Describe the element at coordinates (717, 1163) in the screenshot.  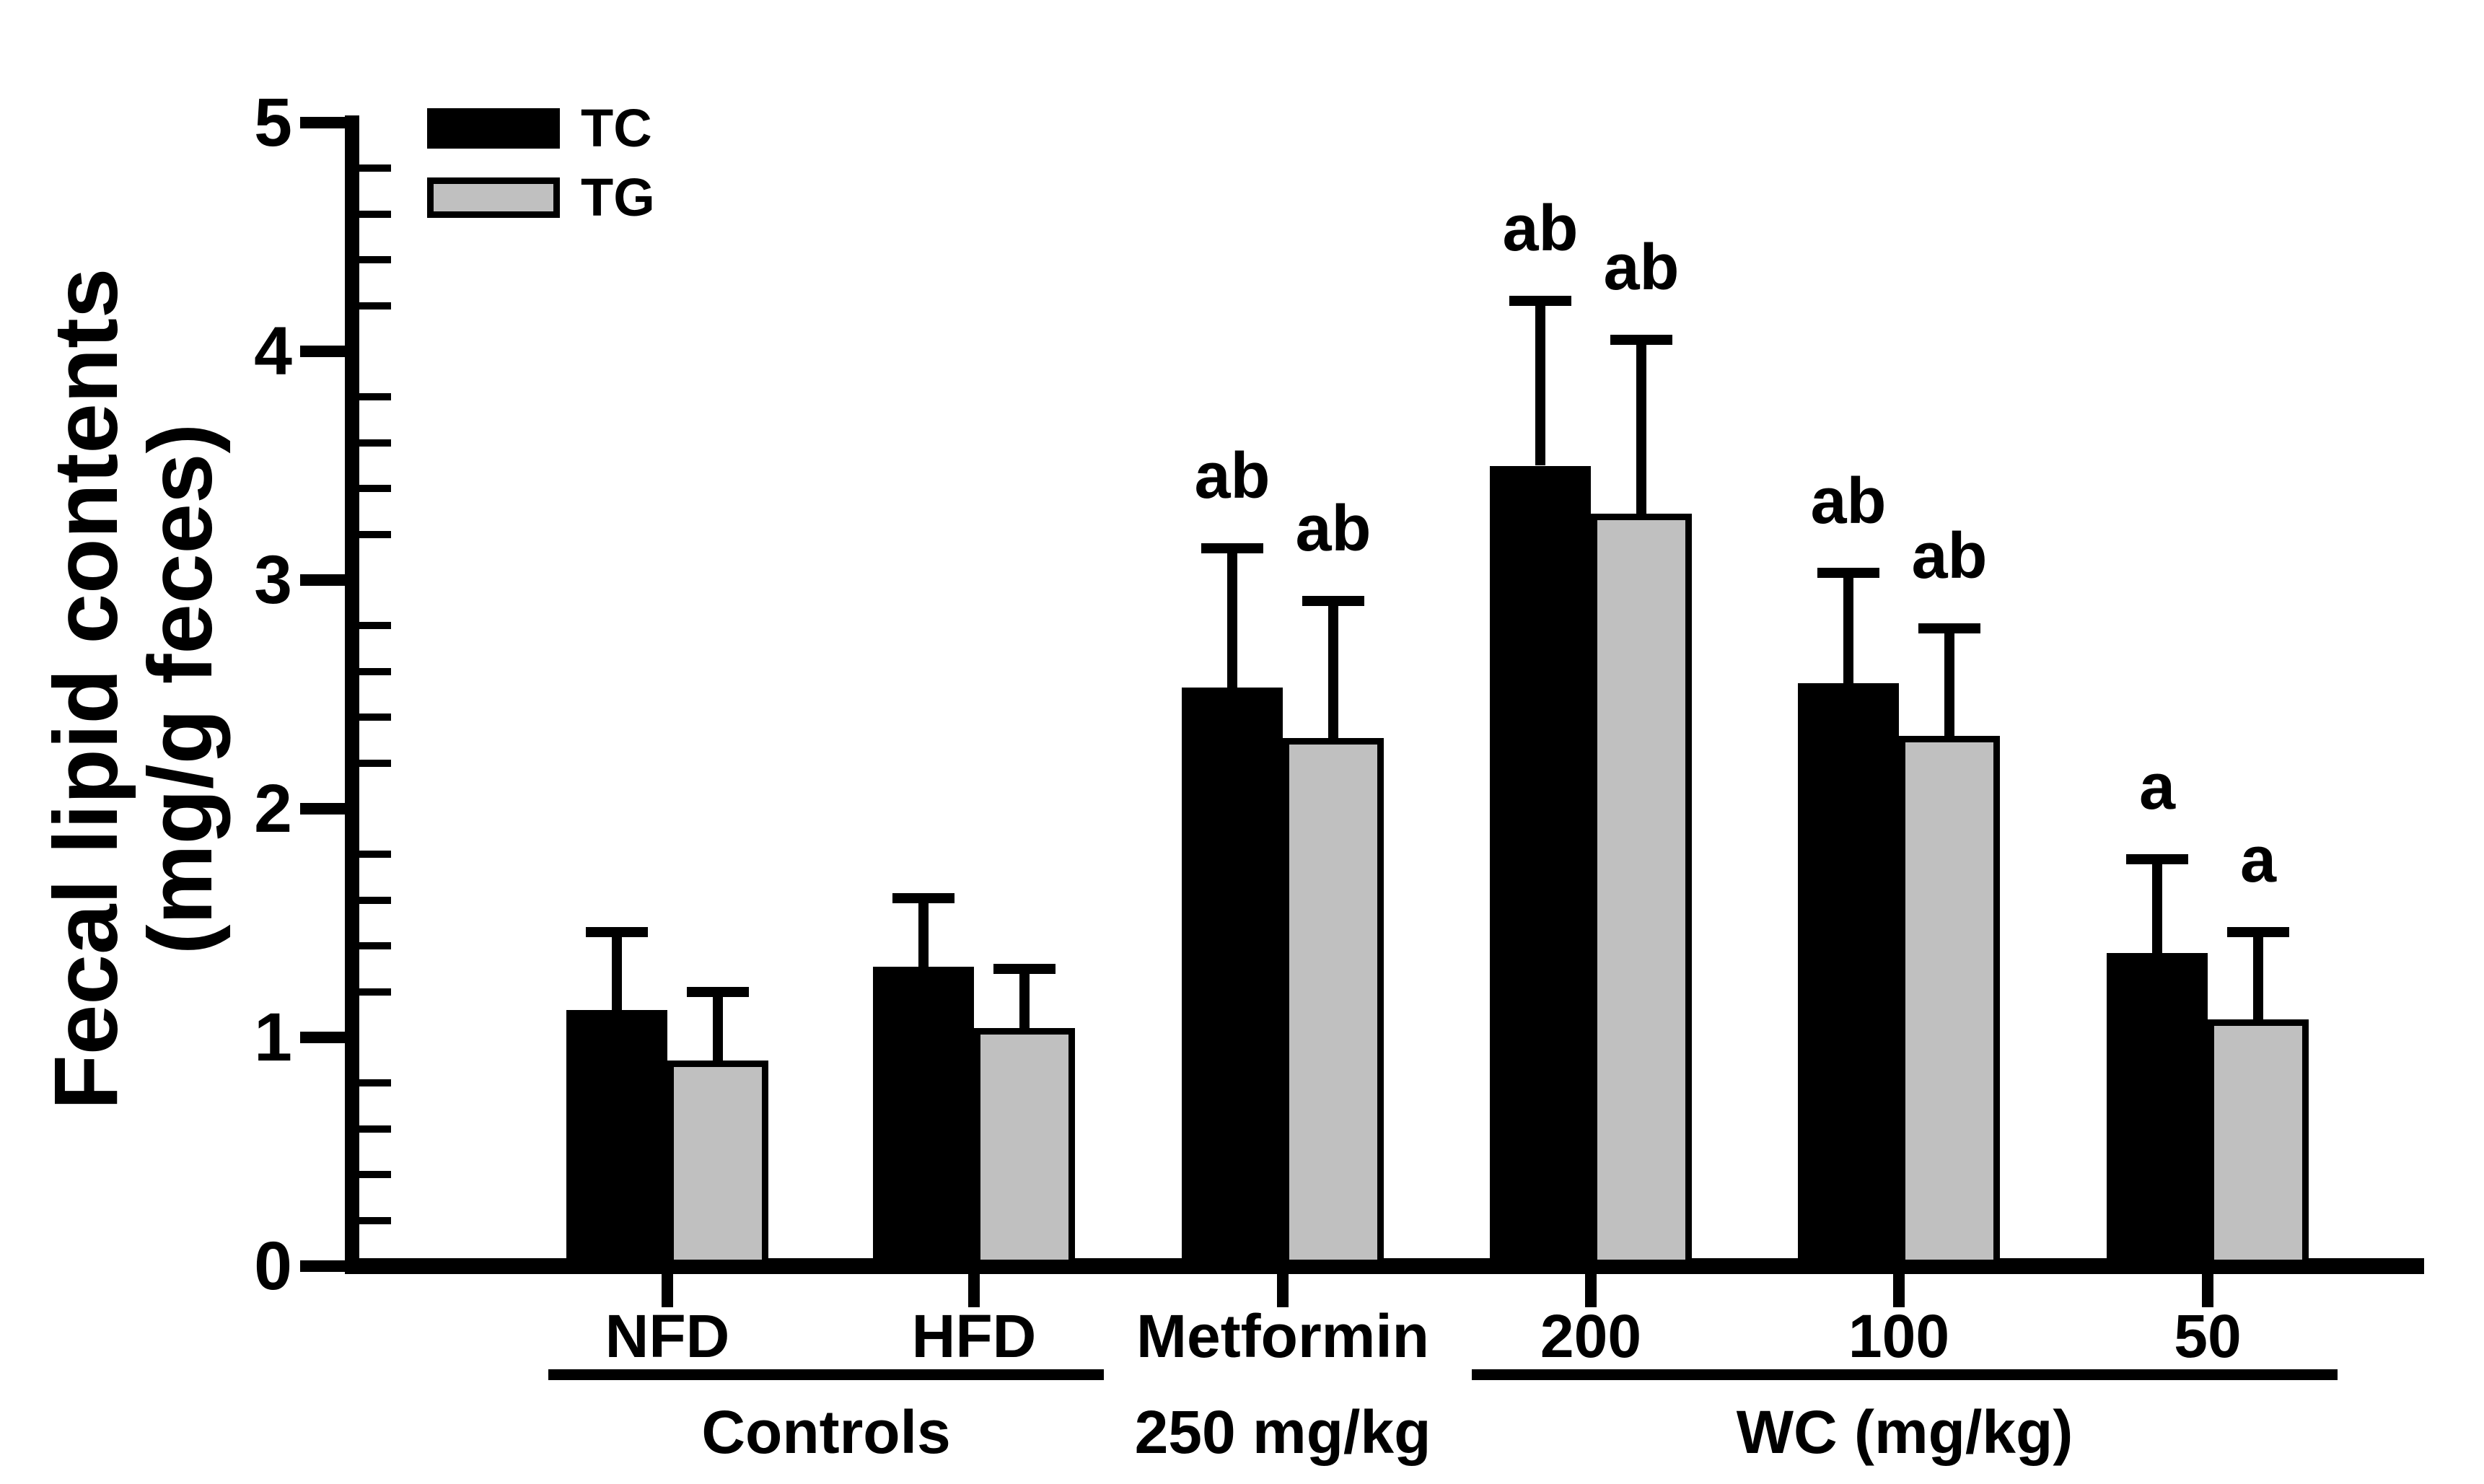
I see `bar-tg-NFD` at that location.